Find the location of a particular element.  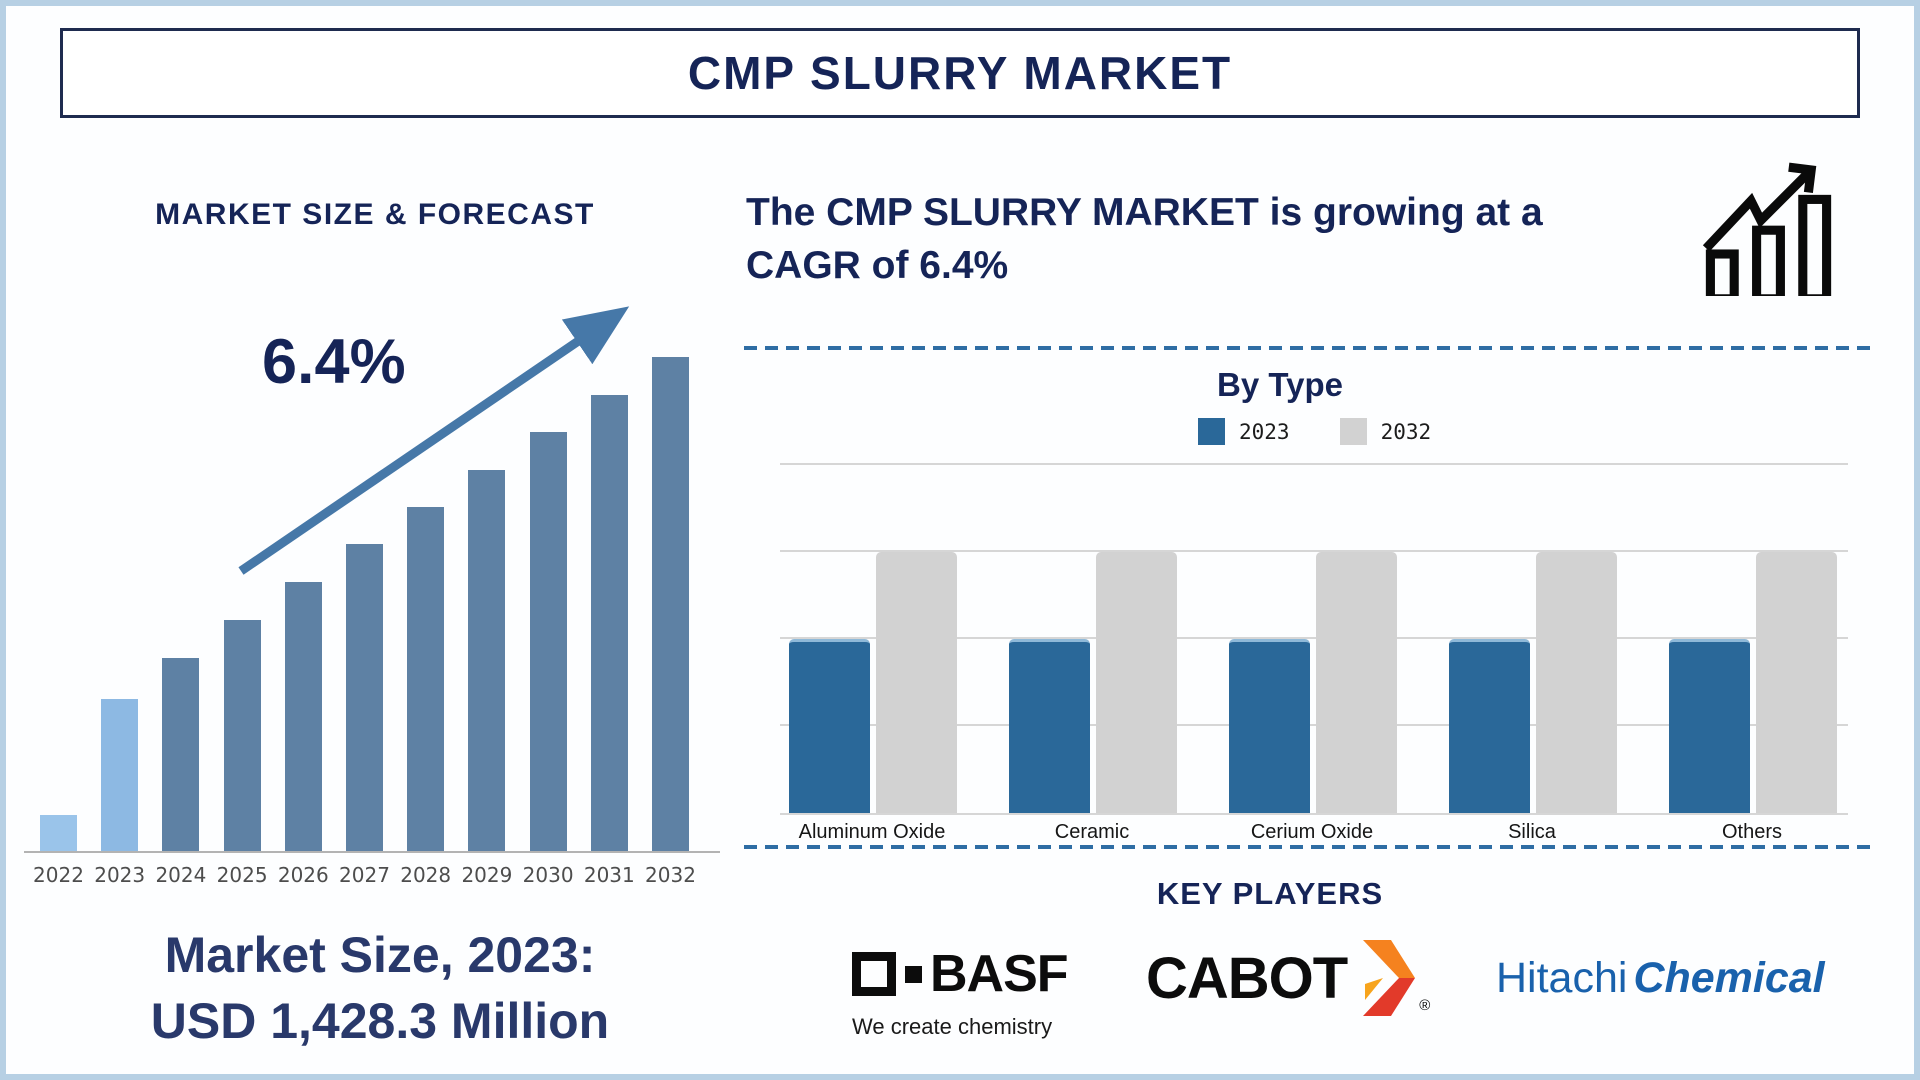

by-type-legend: 2023 2032 is located at coordinates (1339, 431).